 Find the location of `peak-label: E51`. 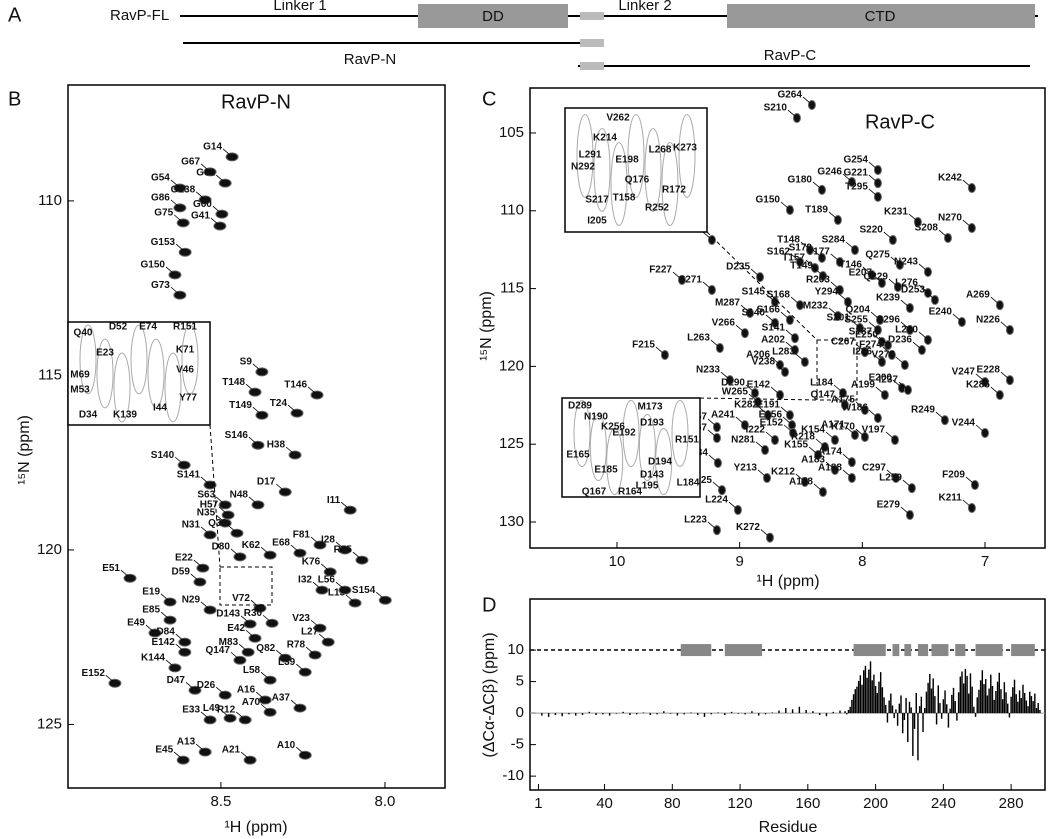

peak-label: E51 is located at coordinates (111, 568).